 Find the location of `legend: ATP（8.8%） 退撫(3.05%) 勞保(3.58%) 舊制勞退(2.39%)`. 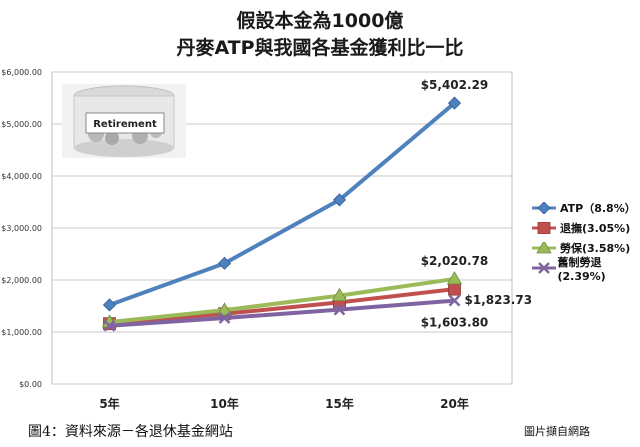

legend: ATP（8.8%） 退撫(3.05%) 勞保(3.58%) 舊制勞退(2.39%) is located at coordinates (586, 240).